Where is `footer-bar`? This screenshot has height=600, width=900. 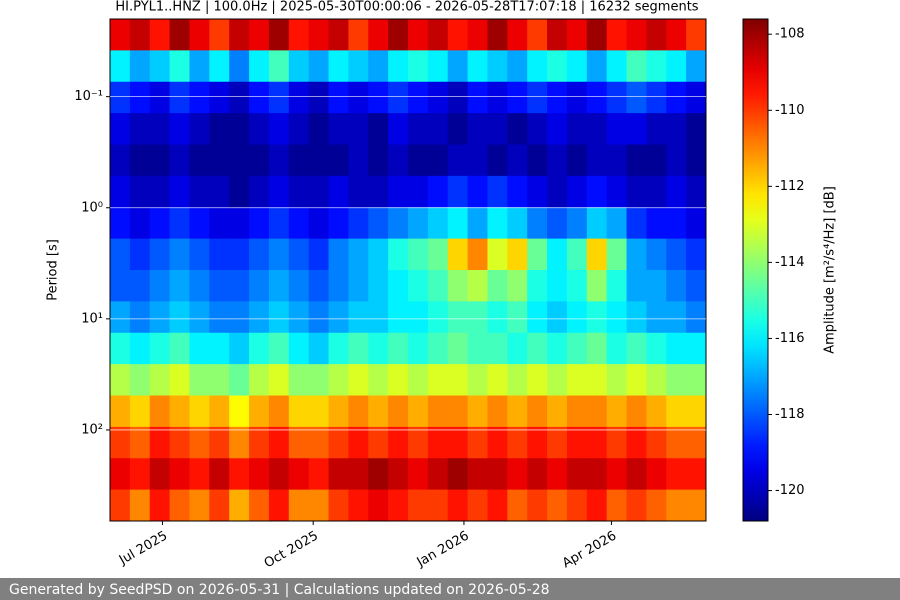
footer-bar is located at coordinates (450, 589).